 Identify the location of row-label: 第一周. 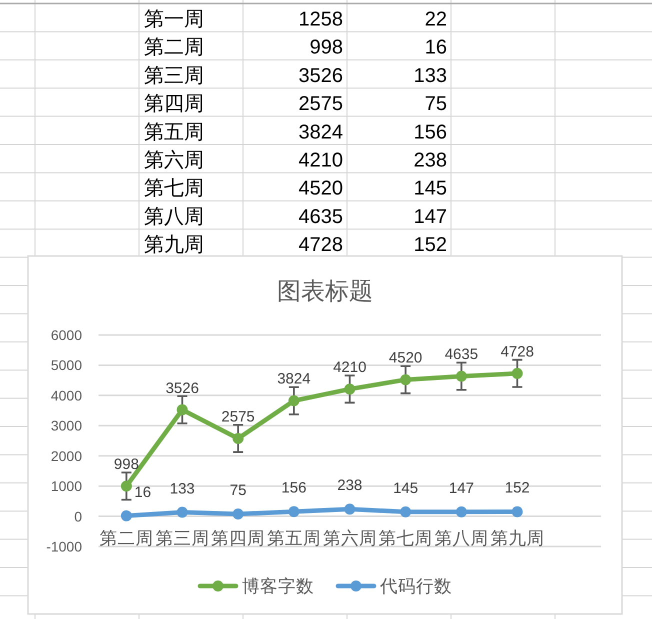
(174, 19).